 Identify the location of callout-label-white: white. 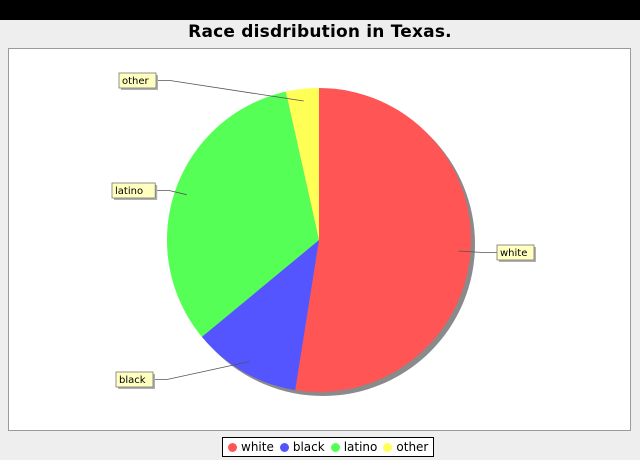
(513, 253).